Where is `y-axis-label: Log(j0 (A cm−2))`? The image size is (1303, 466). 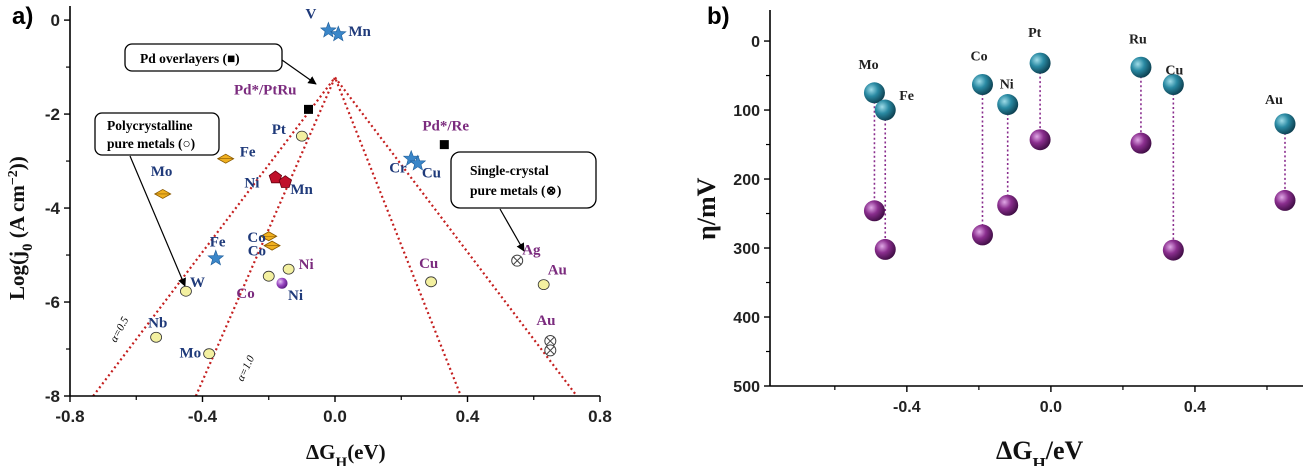 y-axis-label: Log(j0 (A cm−2)) is located at coordinates (20, 228).